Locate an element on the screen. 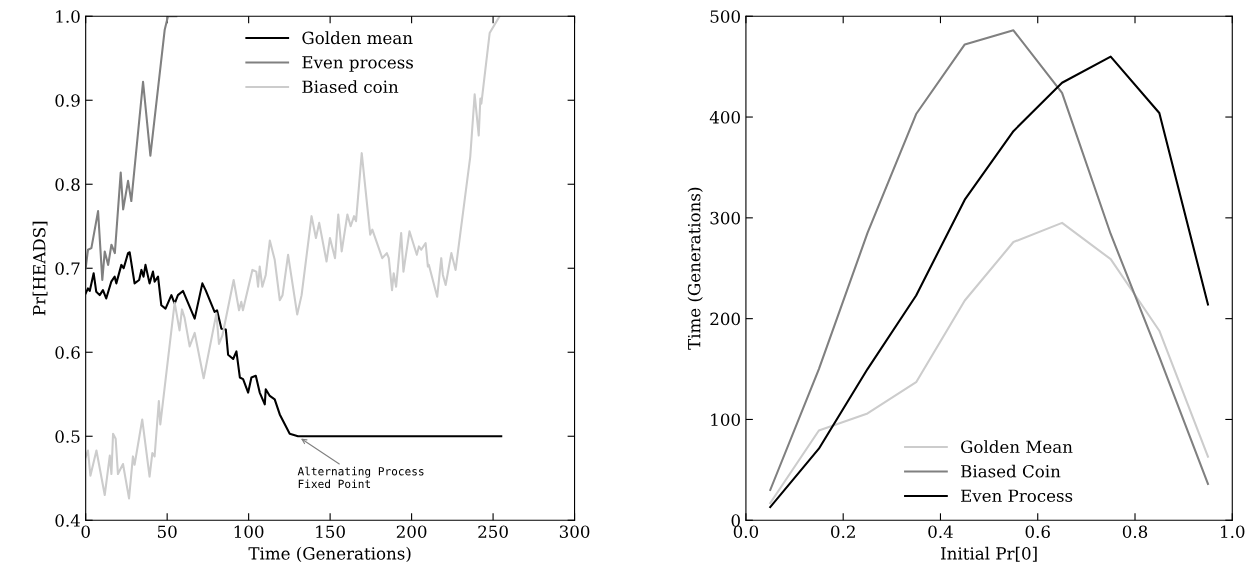  x-tick-label: 0.0 is located at coordinates (746, 532).